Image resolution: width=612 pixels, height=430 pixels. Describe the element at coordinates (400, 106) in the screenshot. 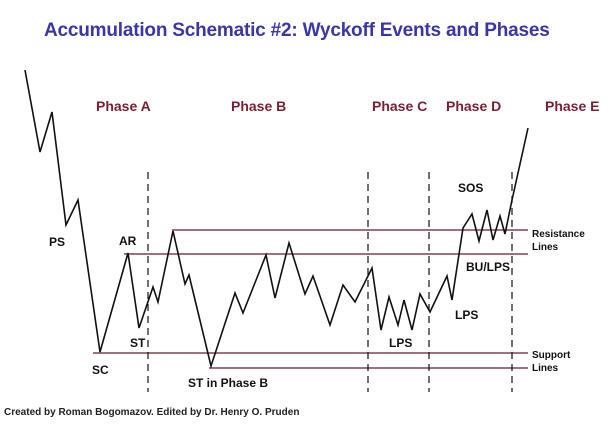

I see `phase-c-label: Phase C` at that location.